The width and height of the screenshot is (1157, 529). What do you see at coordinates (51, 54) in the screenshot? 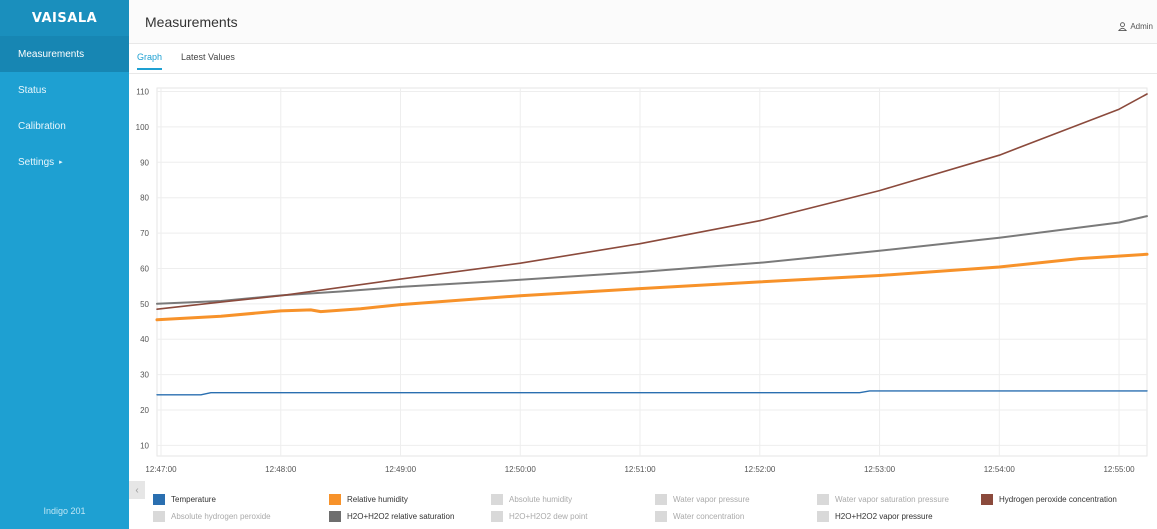
I see `sidebar-item-label: Measurements` at bounding box center [51, 54].